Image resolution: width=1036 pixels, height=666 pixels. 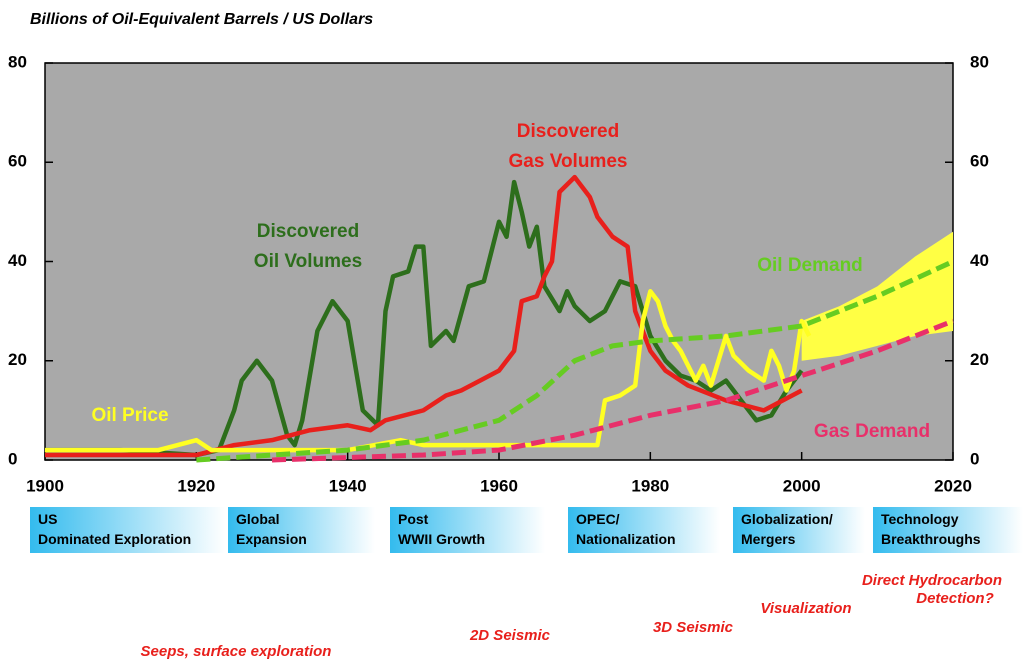 What do you see at coordinates (979, 260) in the screenshot?
I see `y2-tick-label: 40` at bounding box center [979, 260].